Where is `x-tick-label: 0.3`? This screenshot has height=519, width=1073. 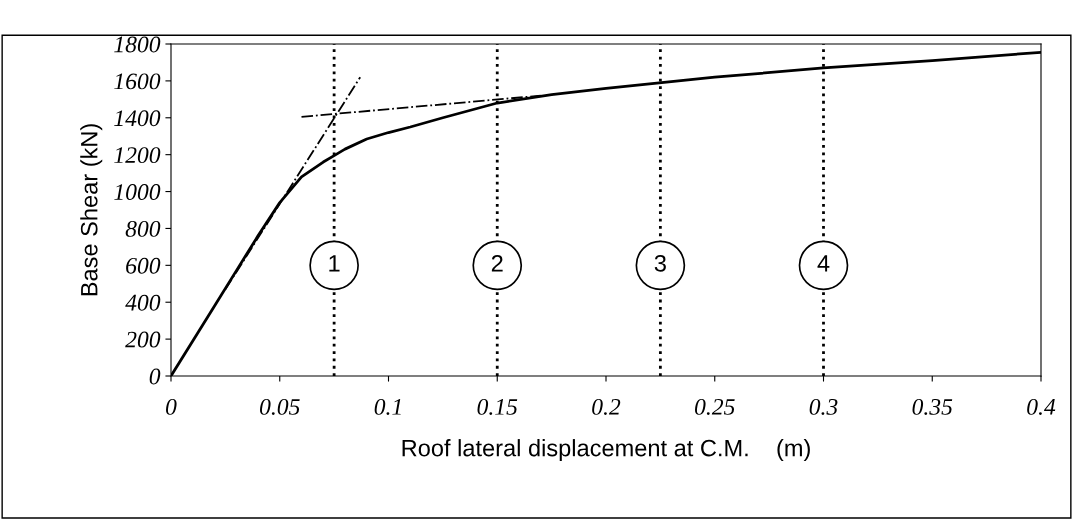 x-tick-label: 0.3 is located at coordinates (823, 406).